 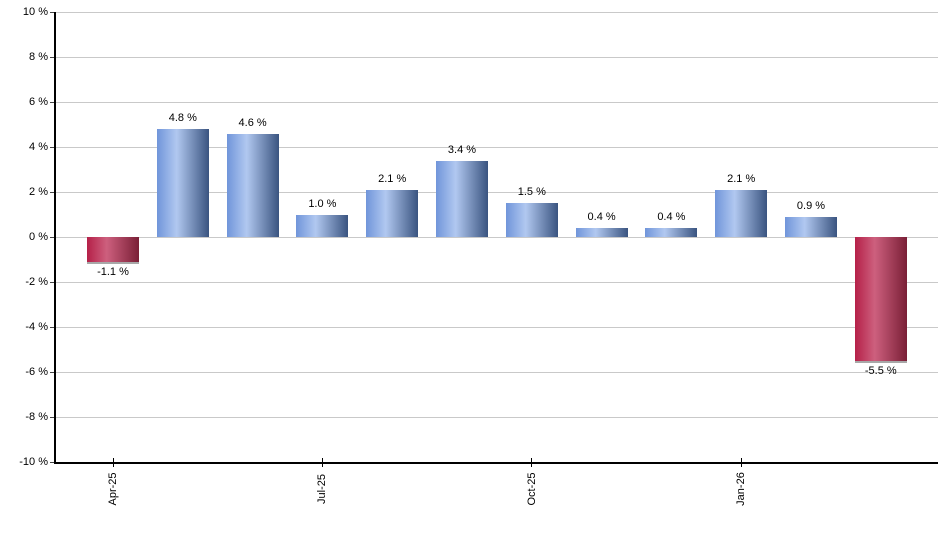 I want to click on y-tick-label: -4 %, so click(x=36, y=327).